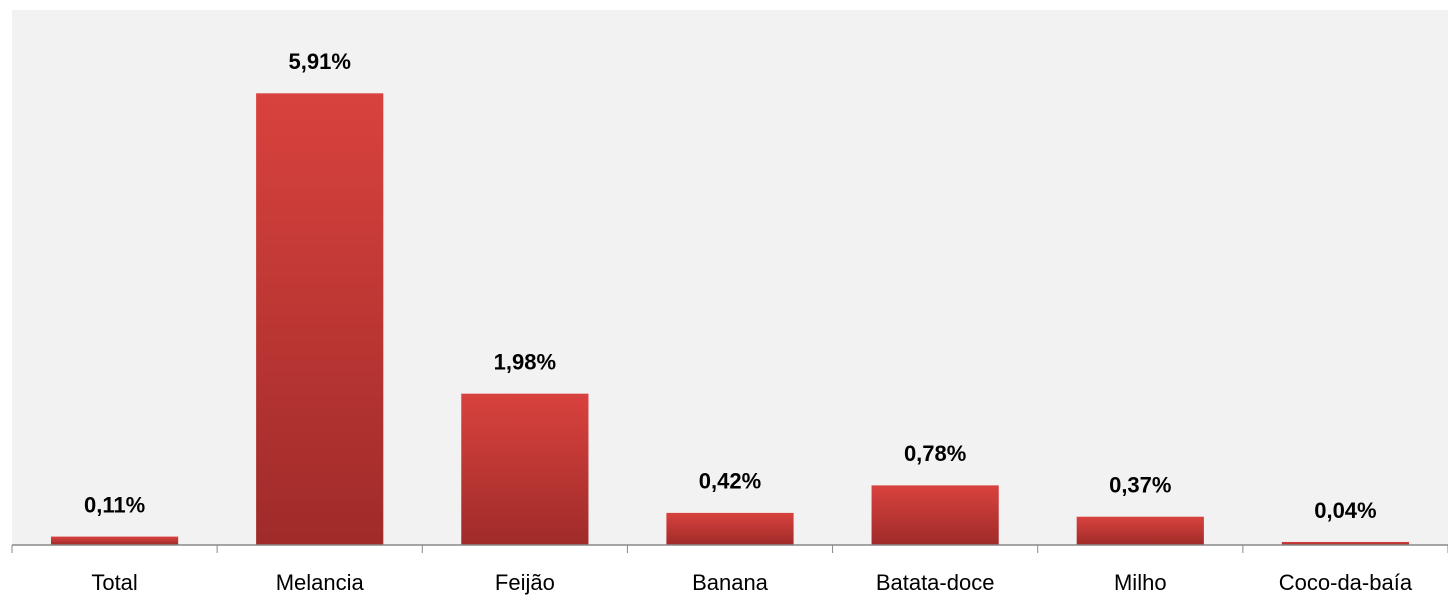 Image resolution: width=1448 pixels, height=600 pixels. Describe the element at coordinates (935, 582) in the screenshot. I see `x-tick-label: Batata-doce` at that location.